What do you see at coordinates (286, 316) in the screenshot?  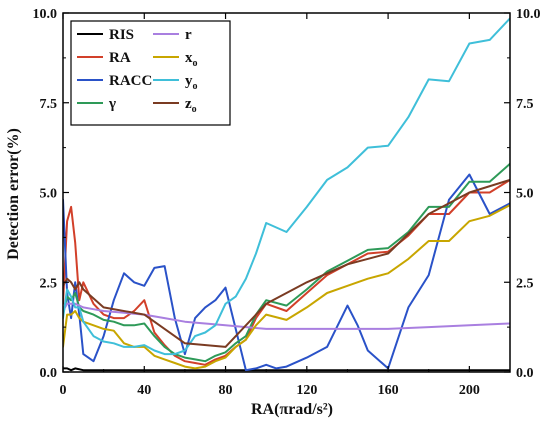 I see `series-line-r` at bounding box center [286, 316].